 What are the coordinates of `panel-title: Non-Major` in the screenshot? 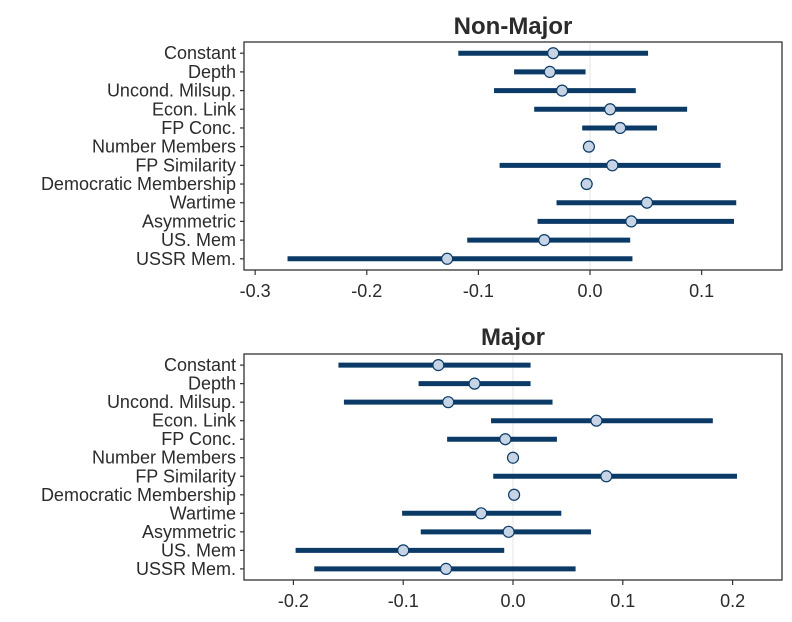 It's located at (513, 26).